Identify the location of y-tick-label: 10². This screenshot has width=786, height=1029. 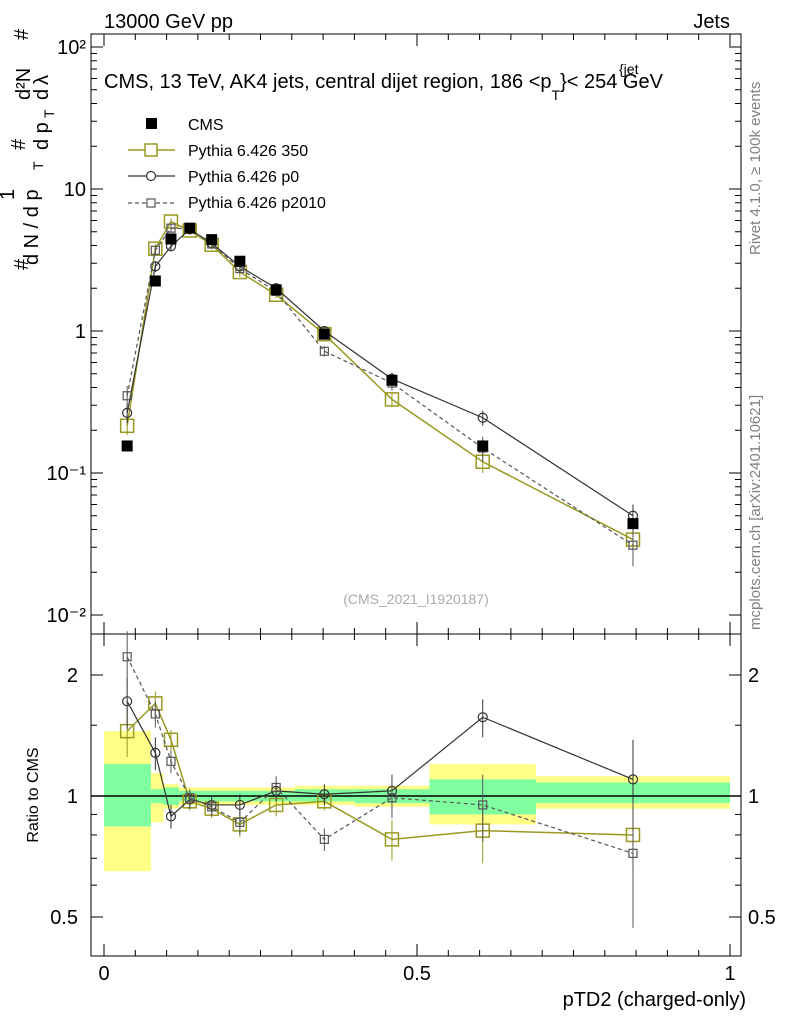
(71, 48).